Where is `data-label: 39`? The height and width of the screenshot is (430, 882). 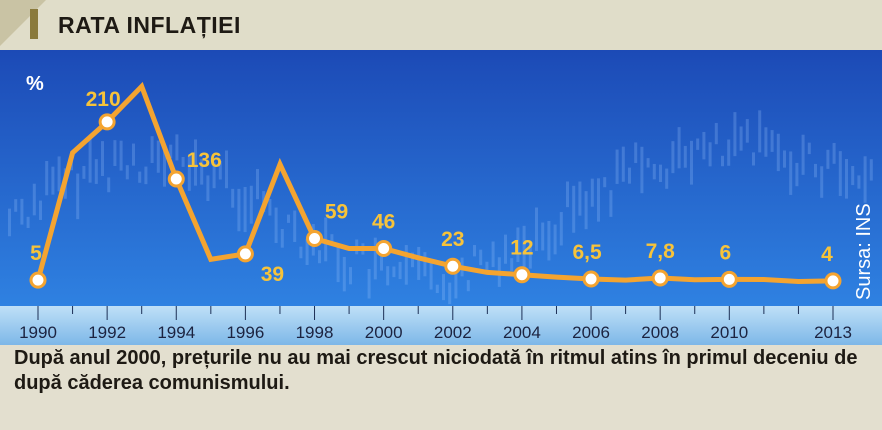 data-label: 39 is located at coordinates (272, 274).